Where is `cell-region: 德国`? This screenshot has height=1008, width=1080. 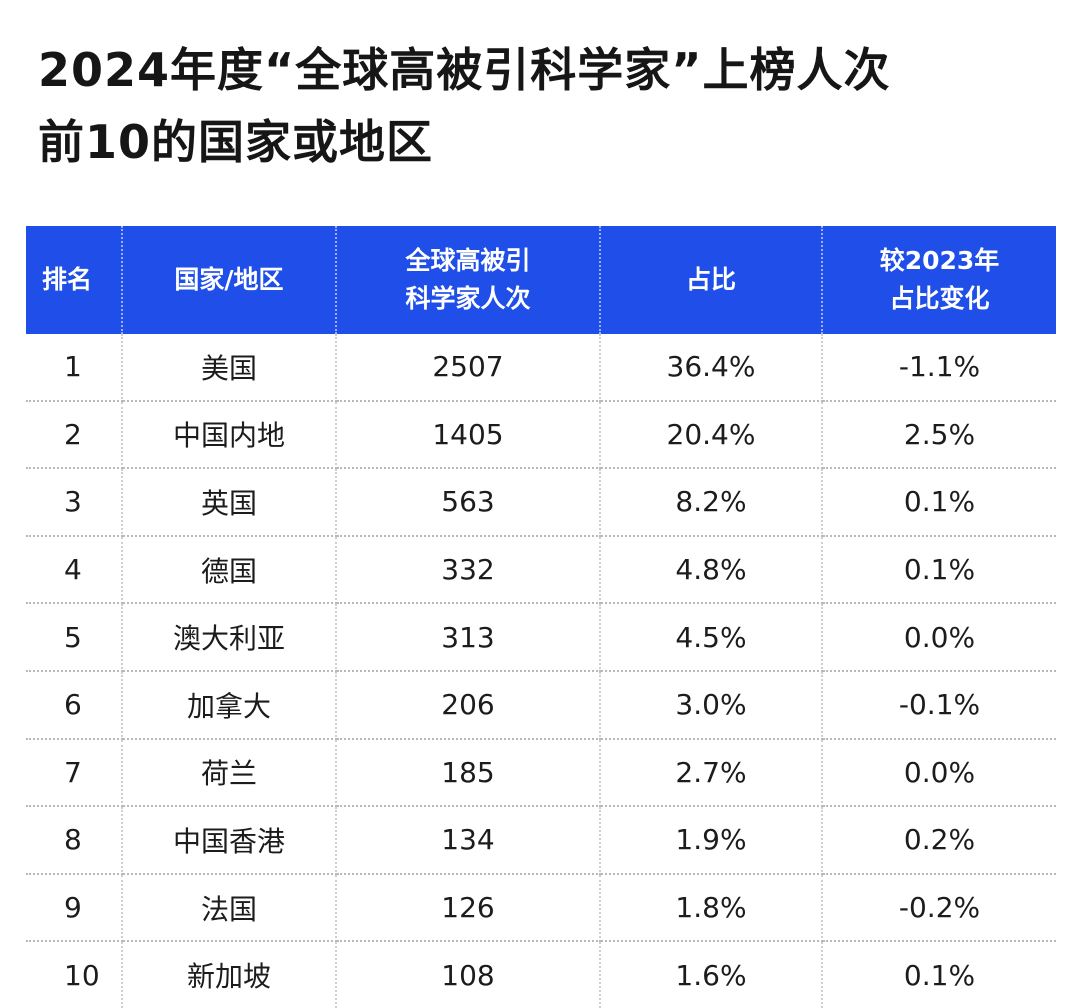 cell-region: 德国 is located at coordinates (229, 570).